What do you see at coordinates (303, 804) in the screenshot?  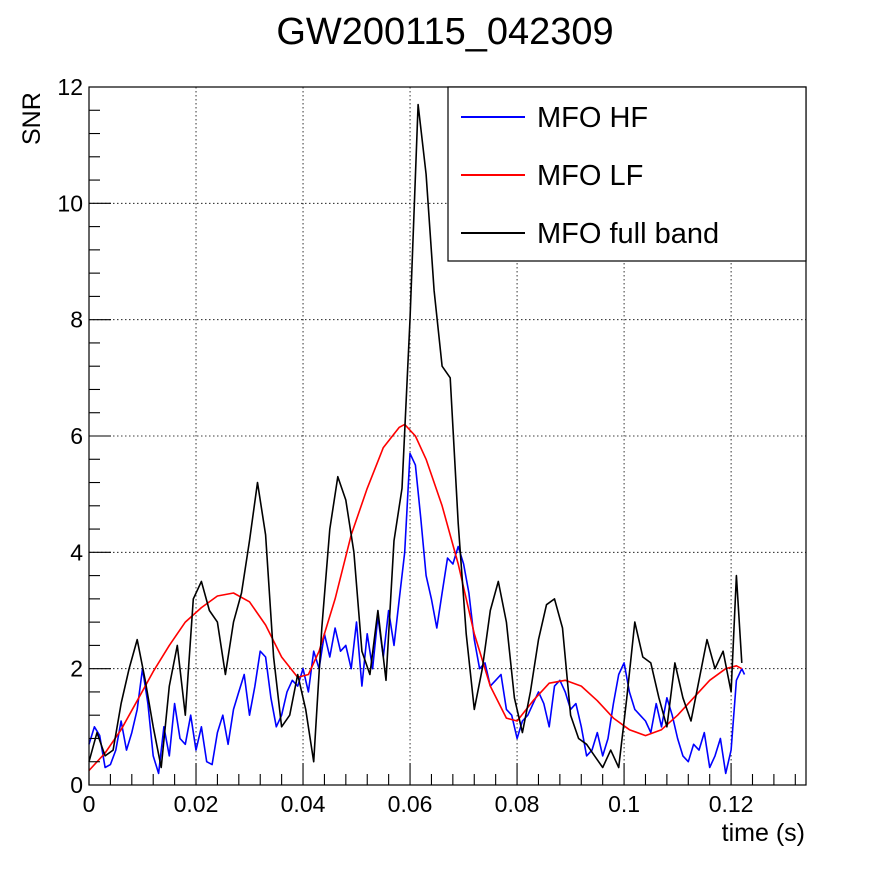 I see `x-tick-label: 0.04` at bounding box center [303, 804].